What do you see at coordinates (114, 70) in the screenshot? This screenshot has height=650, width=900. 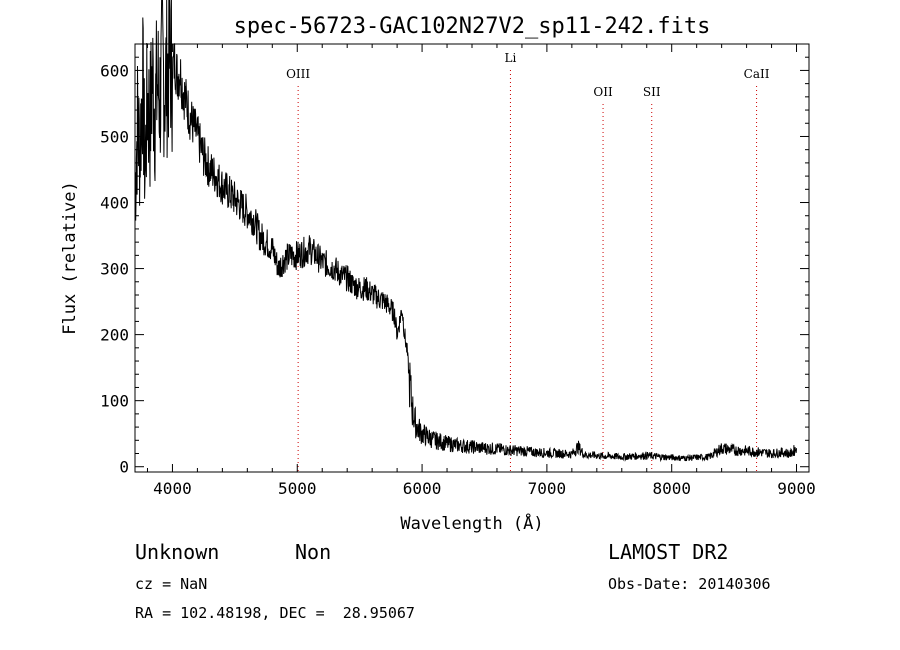 I see `y-tick-label: 600` at bounding box center [114, 70].